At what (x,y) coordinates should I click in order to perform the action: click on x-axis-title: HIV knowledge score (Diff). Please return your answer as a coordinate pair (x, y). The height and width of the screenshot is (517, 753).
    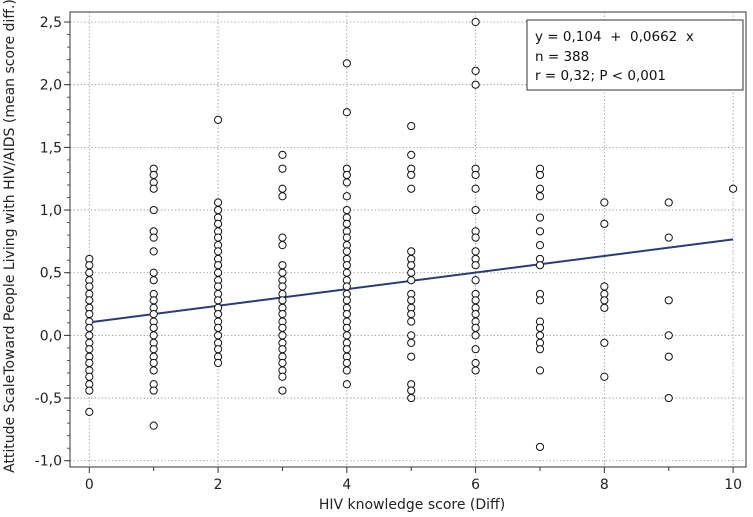
    Looking at the image, I should click on (412, 505).